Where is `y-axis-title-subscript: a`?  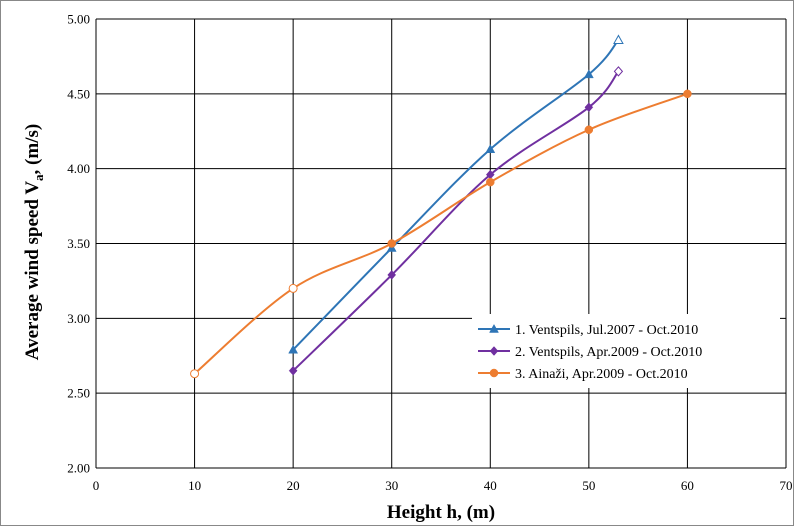
y-axis-title-subscript: a is located at coordinates (38, 177).